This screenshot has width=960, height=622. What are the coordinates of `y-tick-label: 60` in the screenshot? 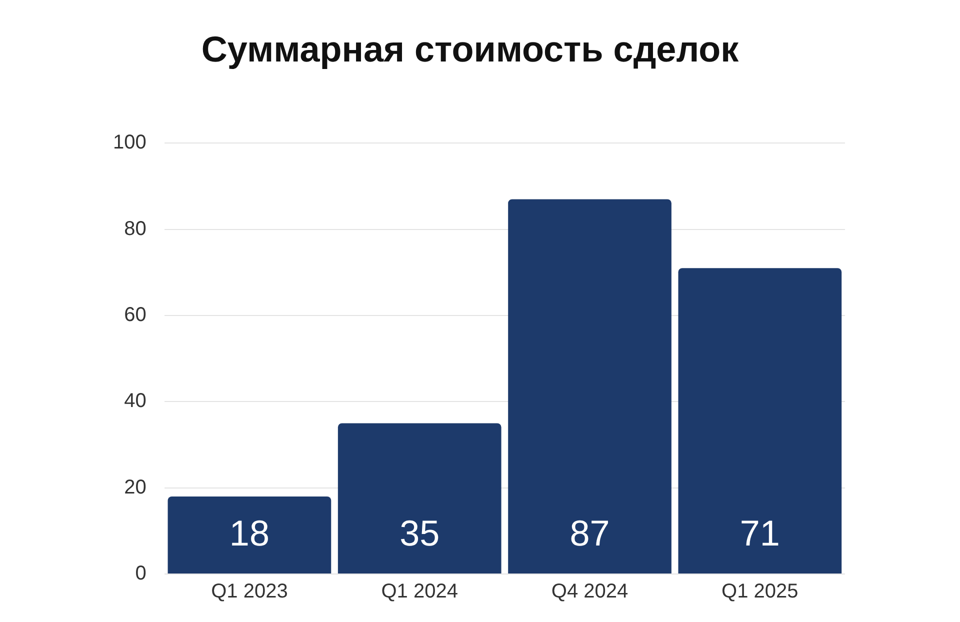 It's located at (135, 315).